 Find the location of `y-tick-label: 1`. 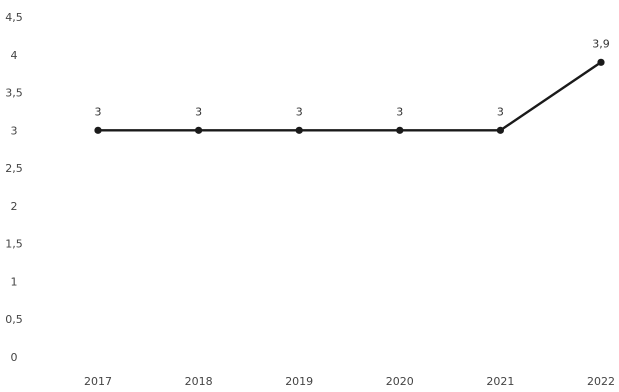

y-tick-label: 1 is located at coordinates (14, 281).